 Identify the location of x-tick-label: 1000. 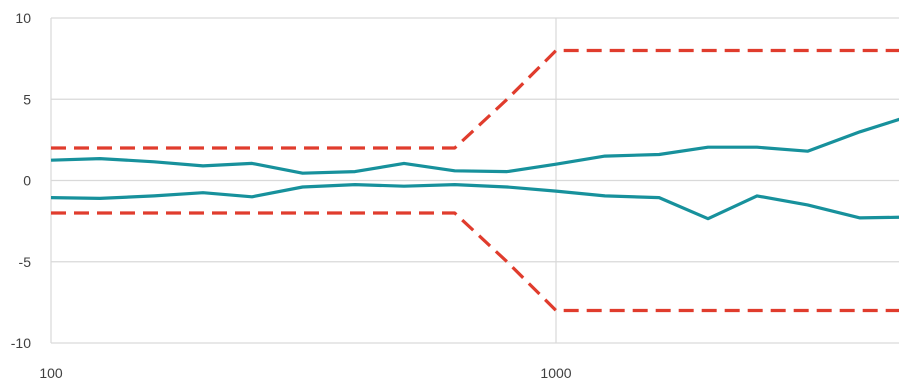
(555, 372).